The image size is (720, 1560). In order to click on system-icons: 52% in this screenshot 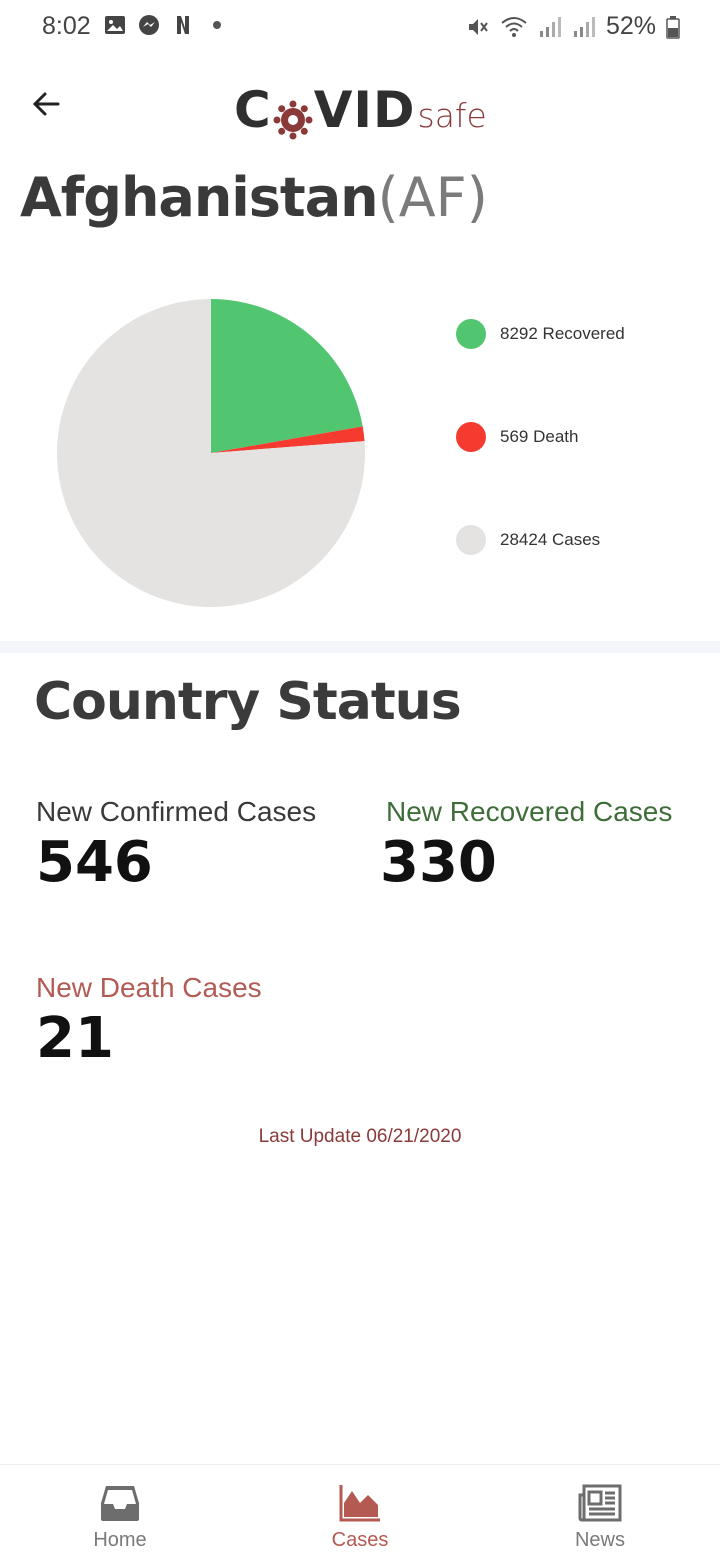, I will do `click(573, 26)`.